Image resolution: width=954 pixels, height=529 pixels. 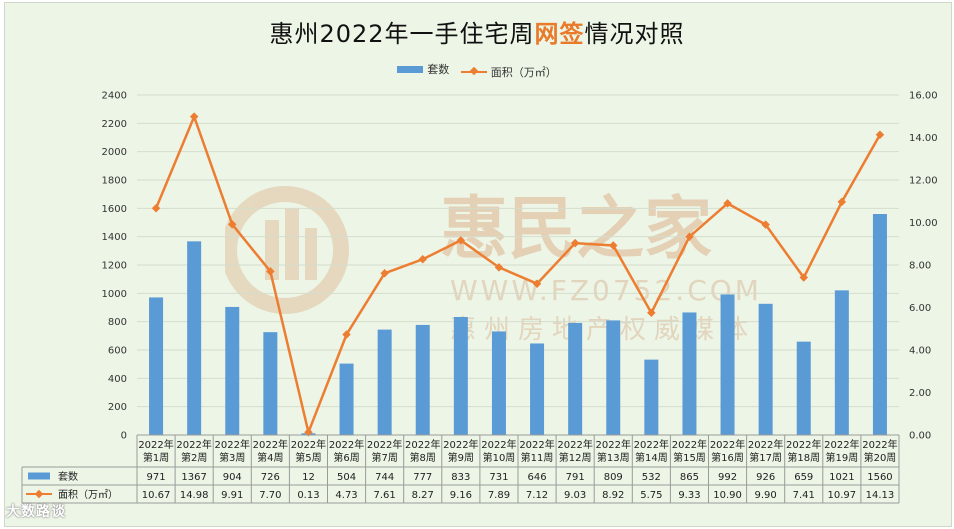 I want to click on table-cell: 10.97, so click(x=842, y=495).